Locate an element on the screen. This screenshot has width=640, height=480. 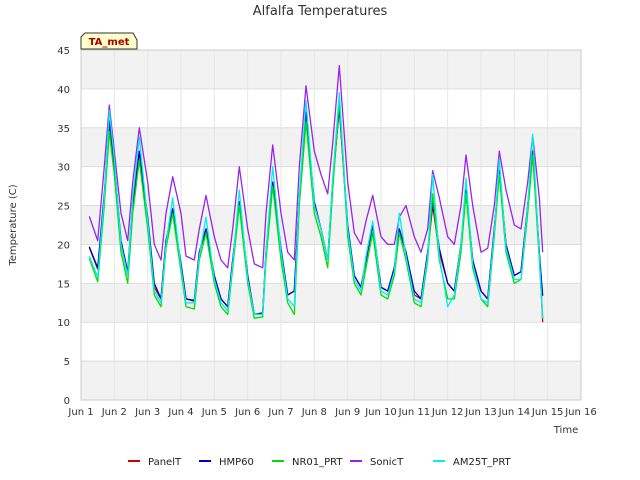
legend-item: SonicT is located at coordinates (377, 462).